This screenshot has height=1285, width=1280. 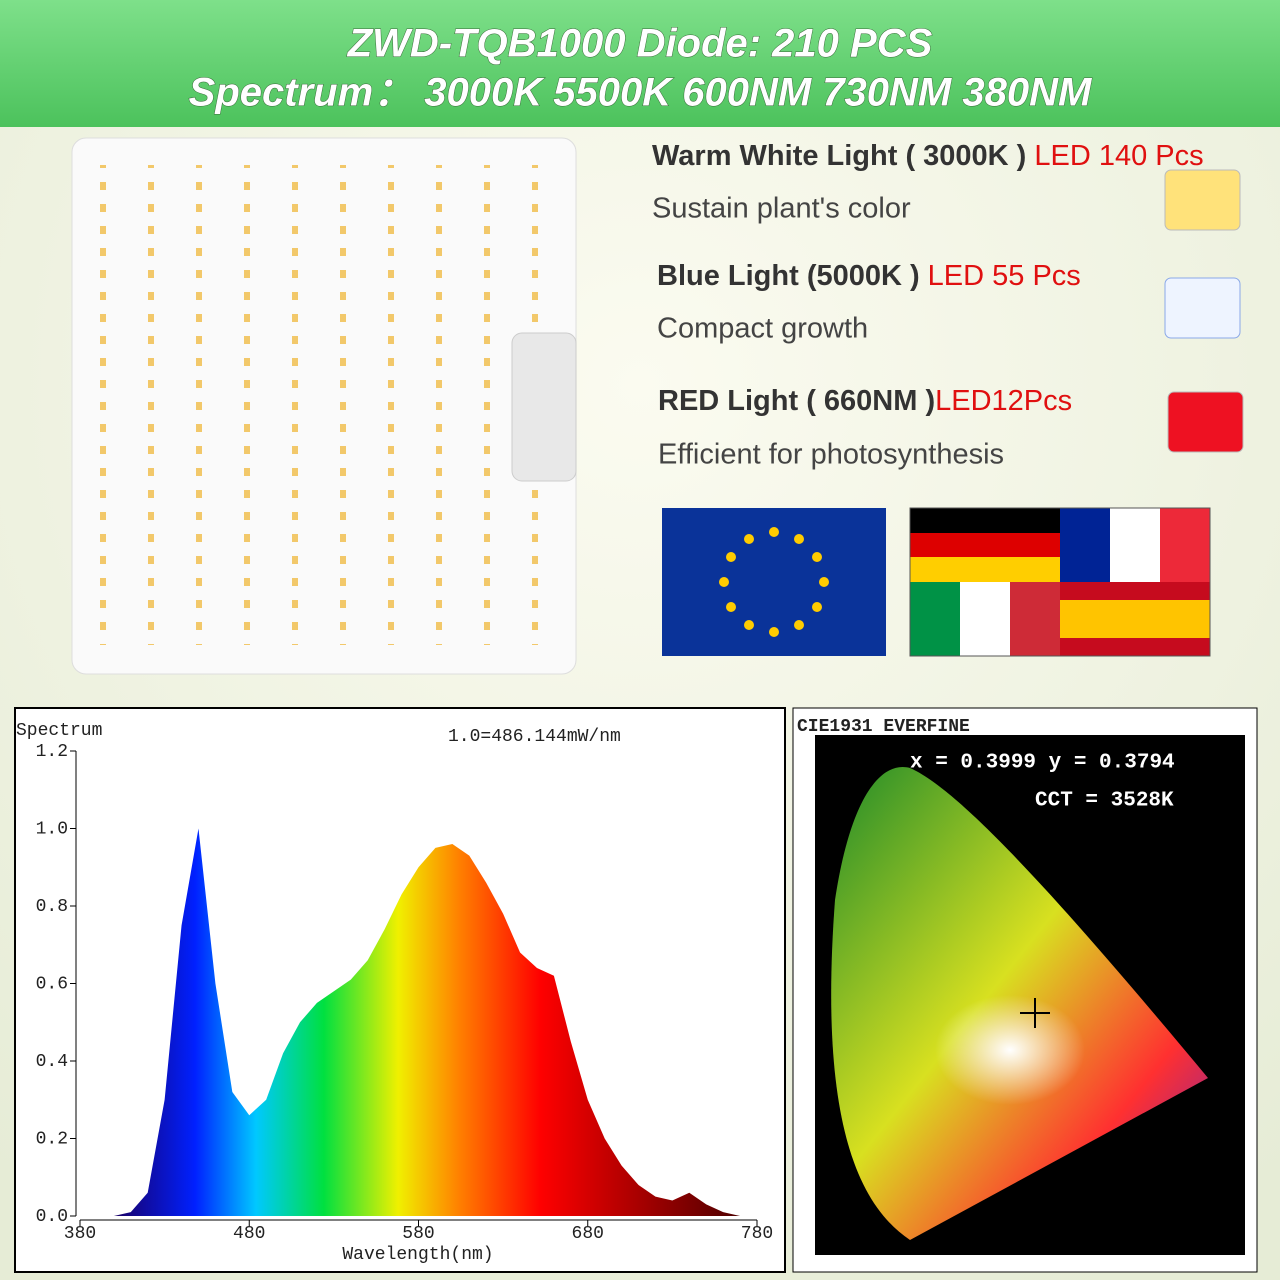 What do you see at coordinates (883, 727) in the screenshot?
I see `cie-title: CIE1931 EVERFINE` at bounding box center [883, 727].